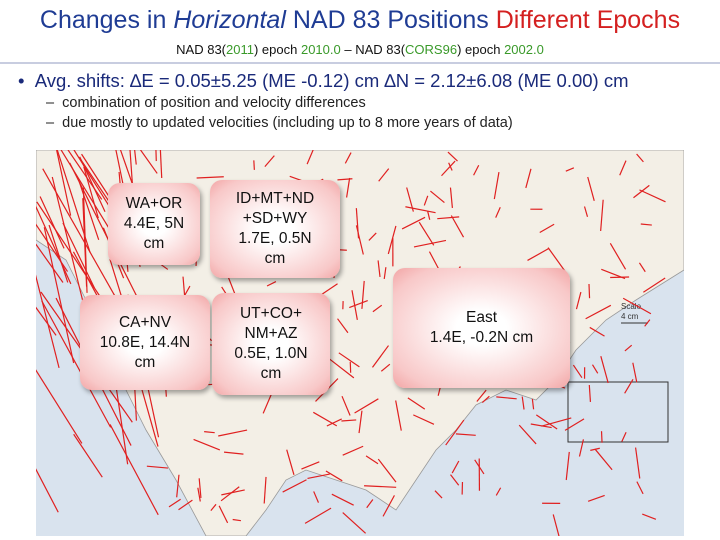  I want to click on title-part: Horizontal, so click(229, 20).